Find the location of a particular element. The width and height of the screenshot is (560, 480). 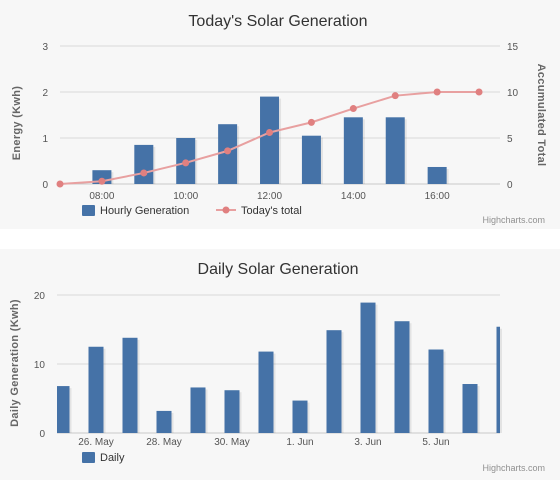

today-x-tick-label: 12:00 is located at coordinates (269, 196).